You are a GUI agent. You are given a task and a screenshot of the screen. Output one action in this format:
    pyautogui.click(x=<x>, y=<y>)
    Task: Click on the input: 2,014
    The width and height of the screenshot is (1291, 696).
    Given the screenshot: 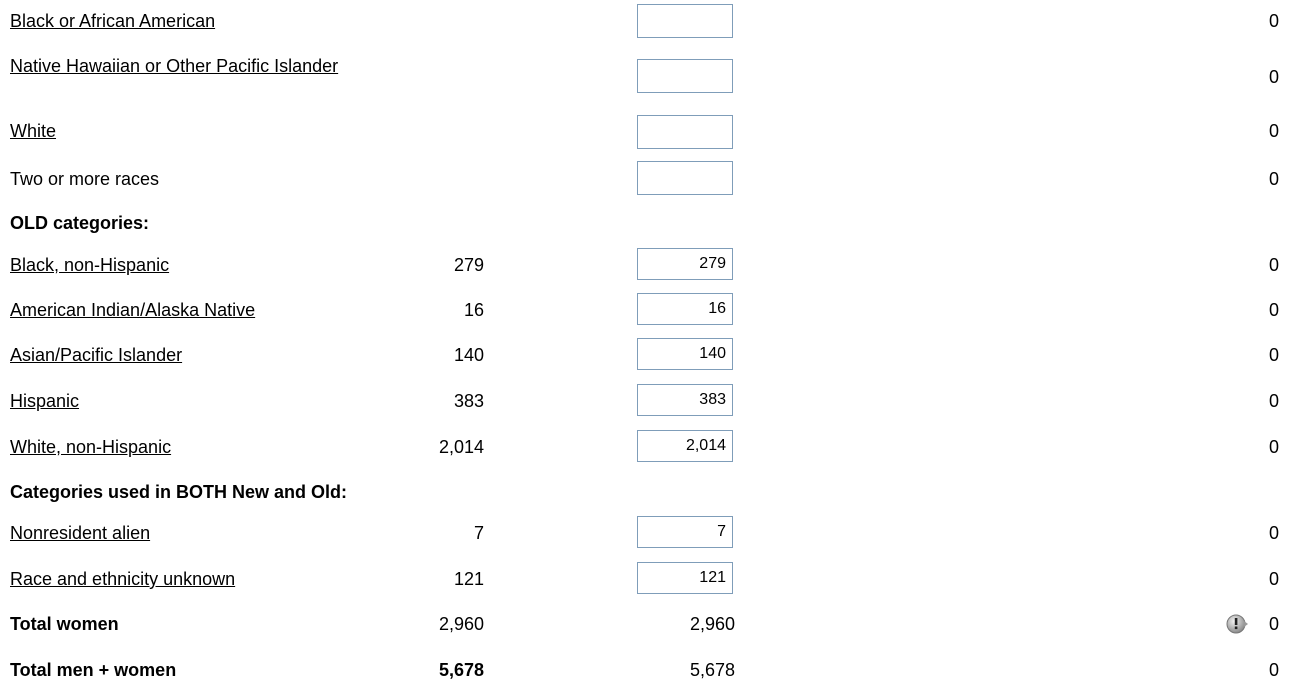 What is the action you would take?
    pyautogui.click(x=685, y=446)
    